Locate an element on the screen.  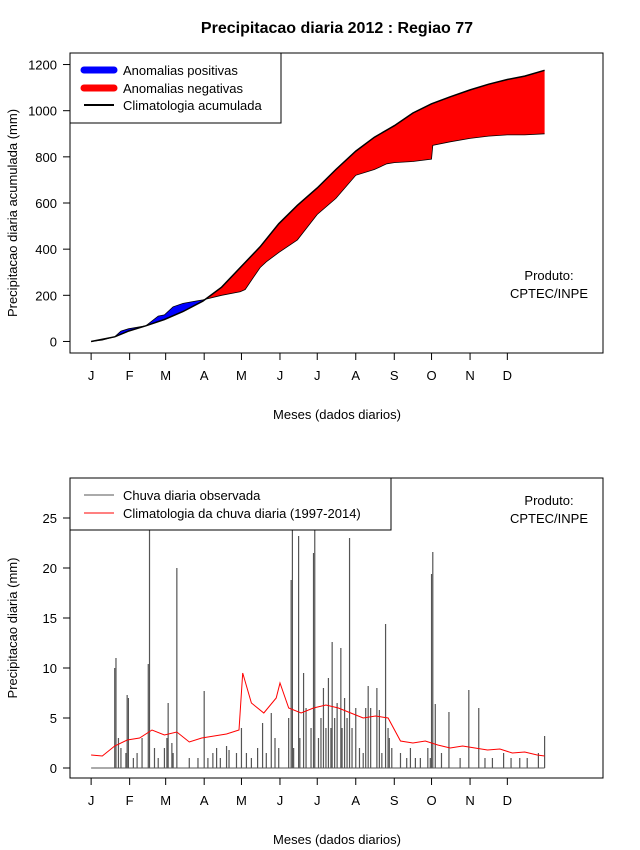
legend-label-negative: Anomalias negativas is located at coordinates (183, 88).